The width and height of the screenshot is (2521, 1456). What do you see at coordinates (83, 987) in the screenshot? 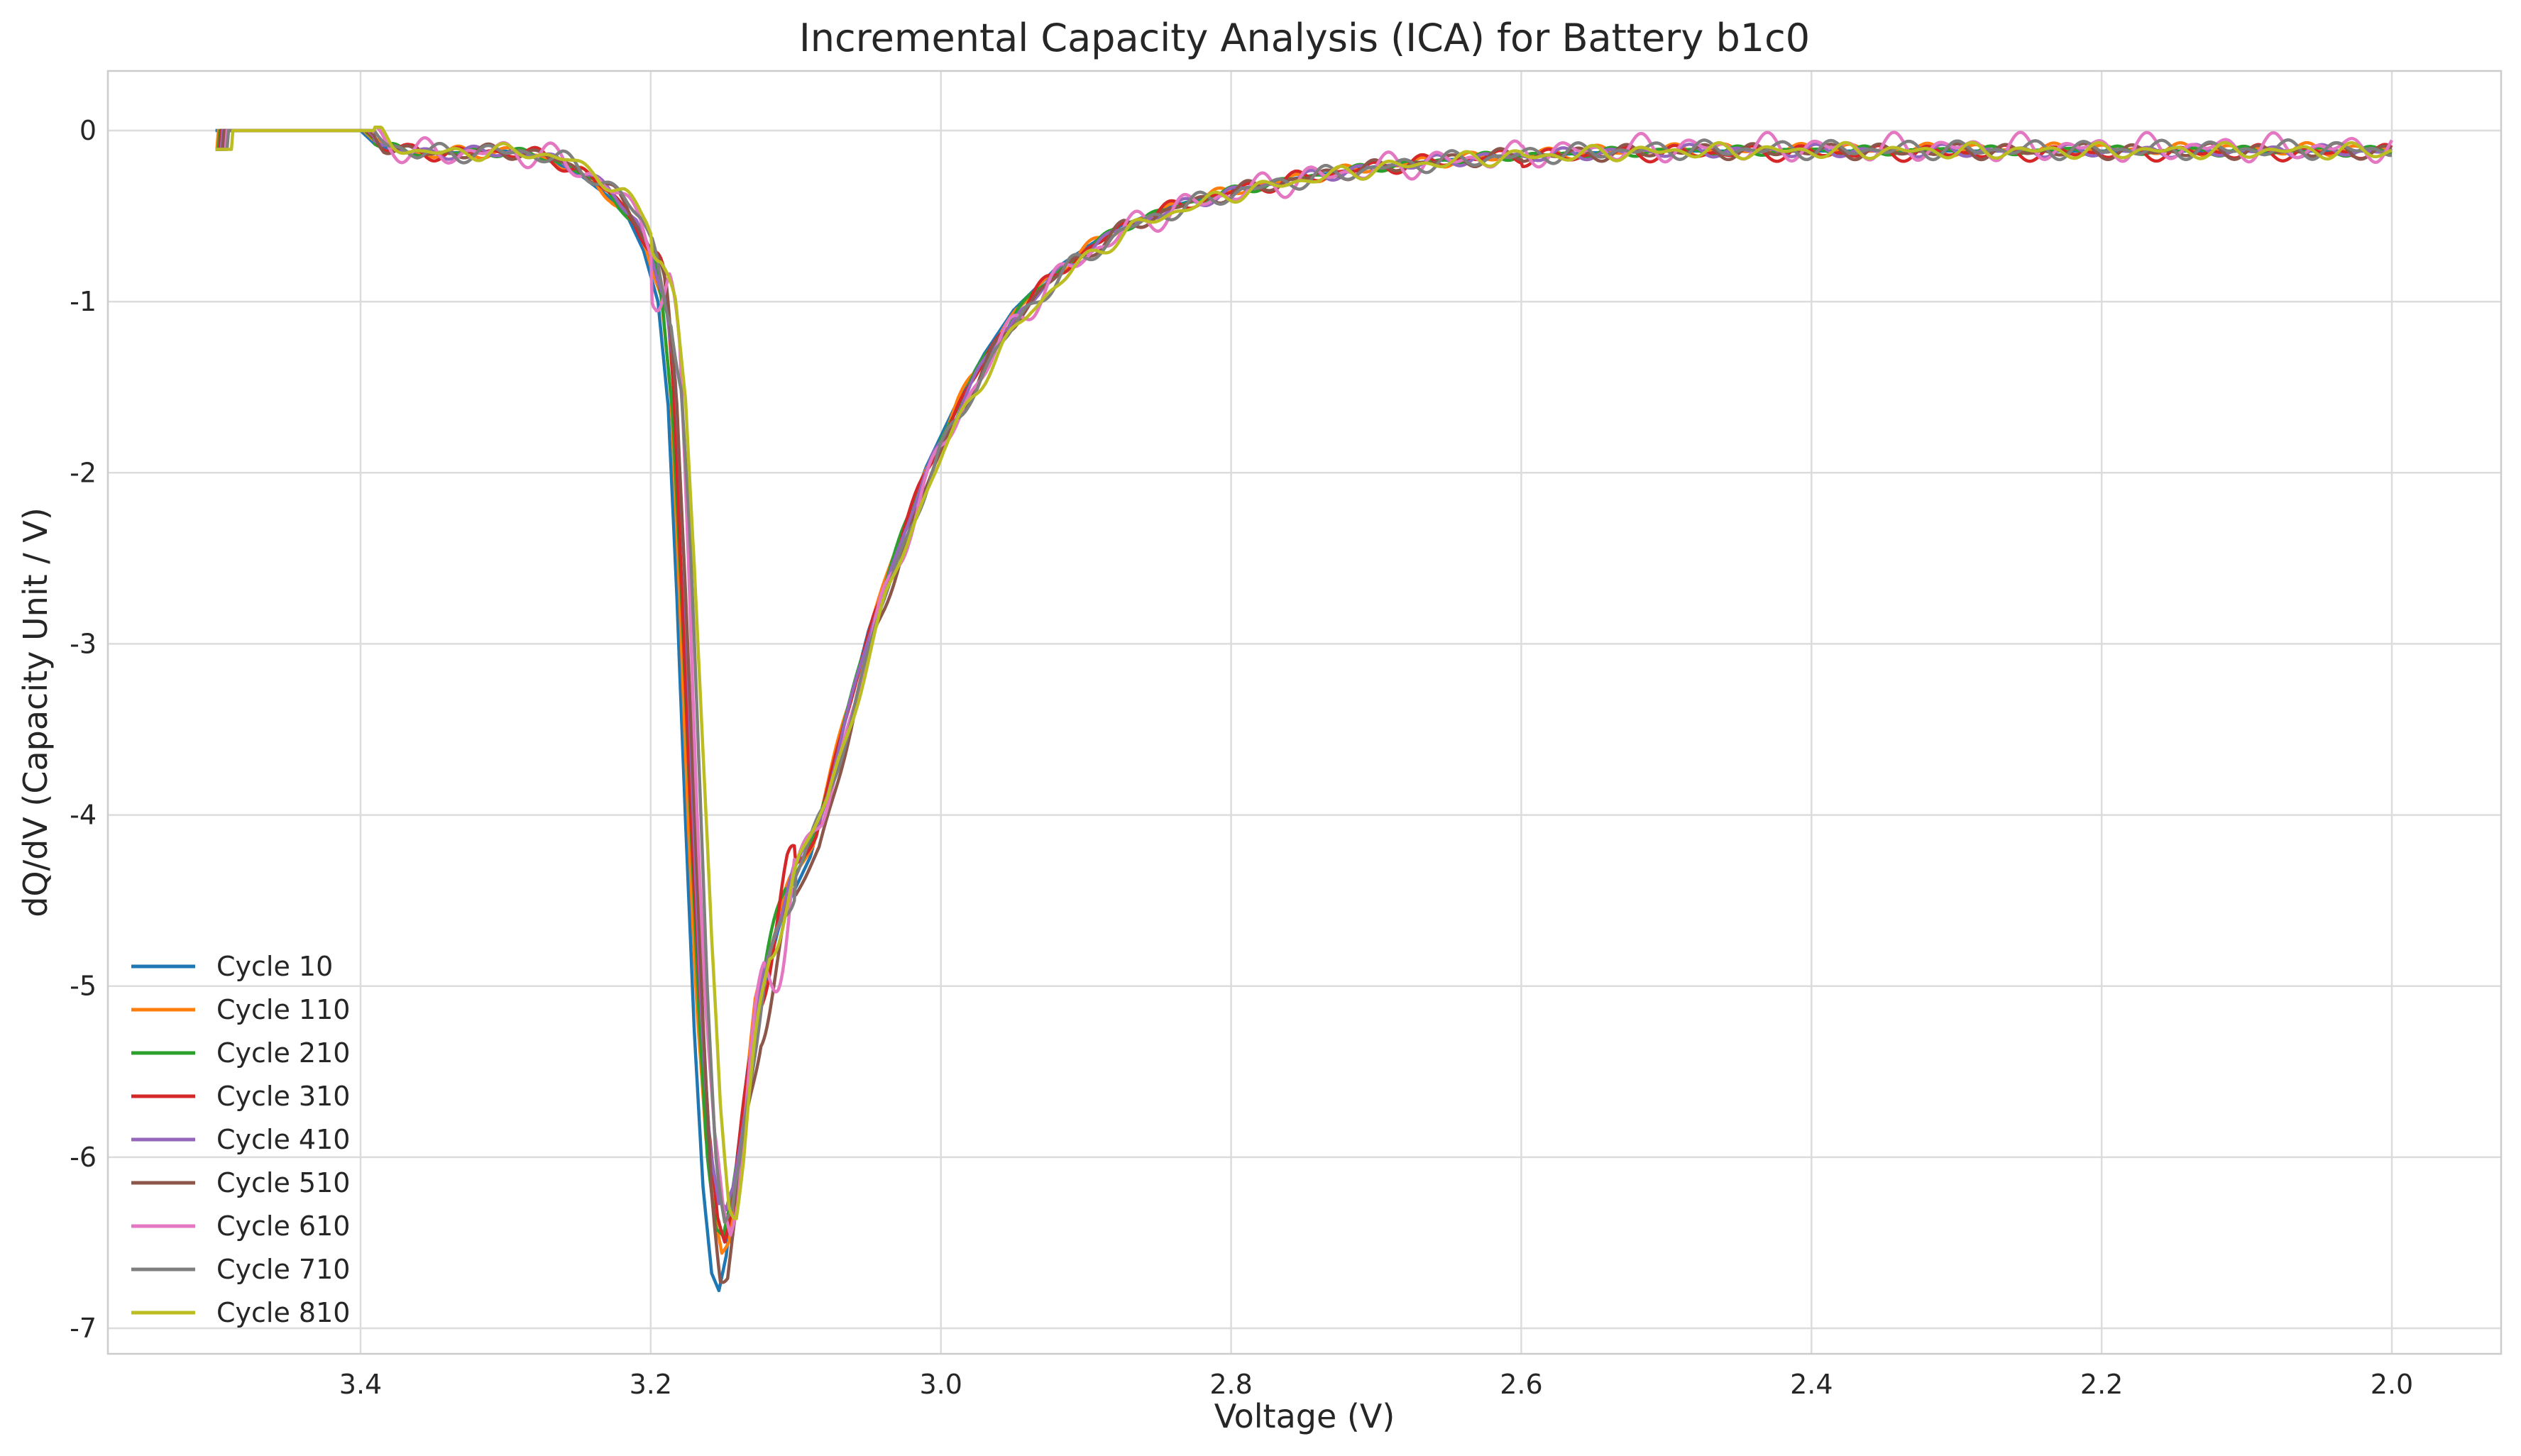
I see `y-tick-label: -5` at bounding box center [83, 987].